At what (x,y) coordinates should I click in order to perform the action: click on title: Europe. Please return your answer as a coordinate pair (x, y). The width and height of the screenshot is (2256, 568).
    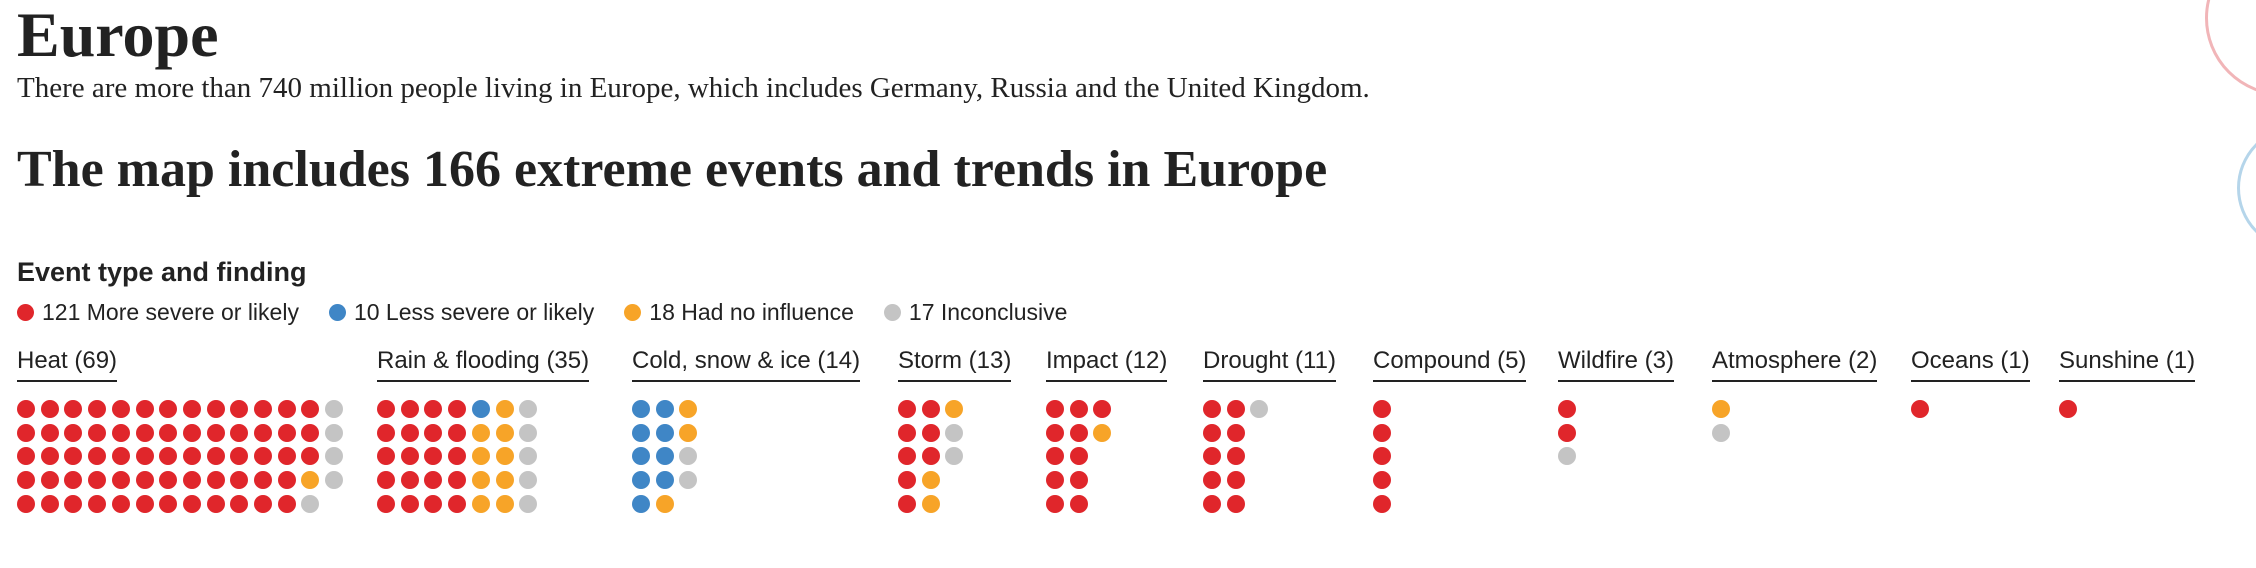
    Looking at the image, I should click on (118, 35).